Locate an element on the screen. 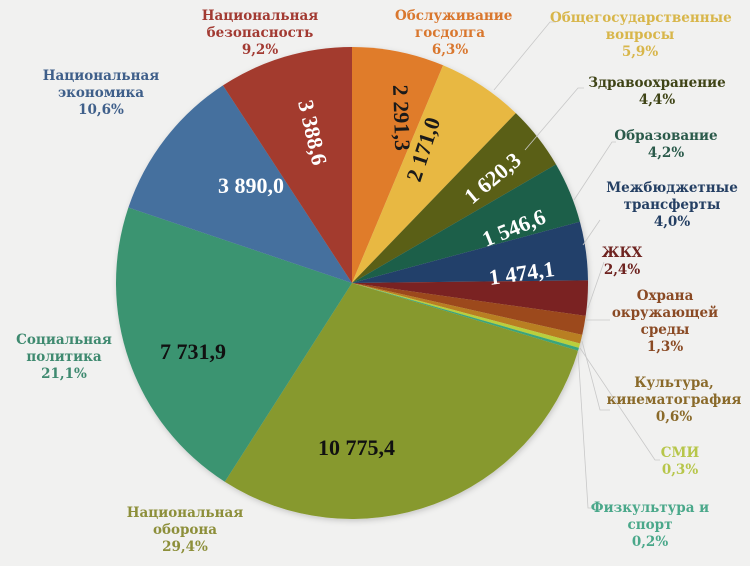  pie-slice-sport is located at coordinates (465, 317).